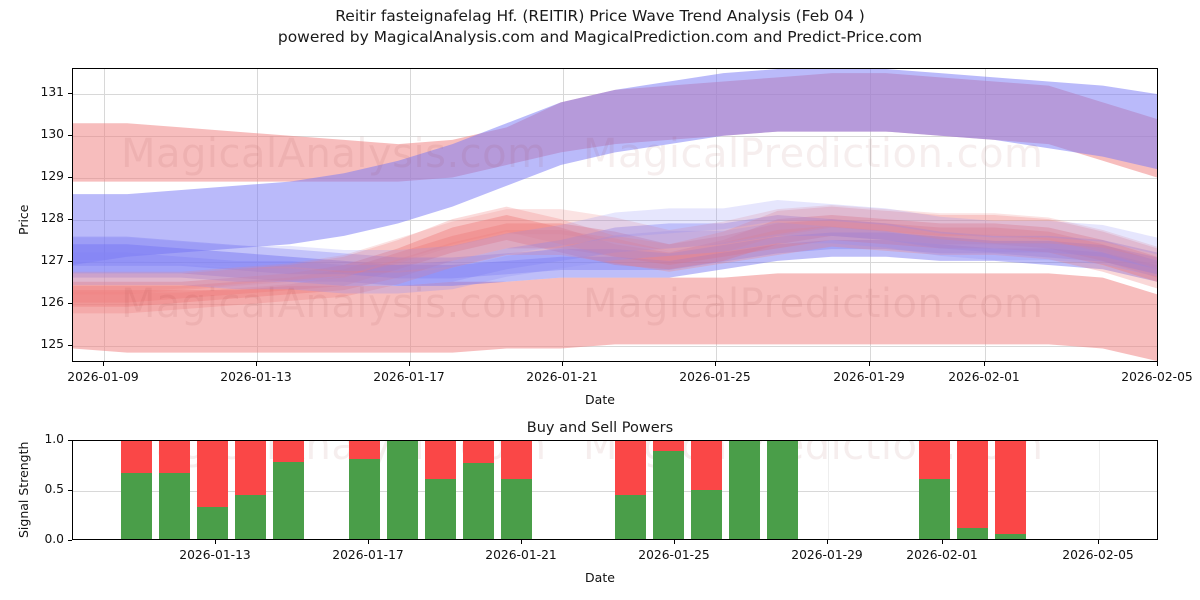 The image size is (1200, 600). What do you see at coordinates (52, 260) in the screenshot?
I see `price-y-tick-label: 127` at bounding box center [52, 260].